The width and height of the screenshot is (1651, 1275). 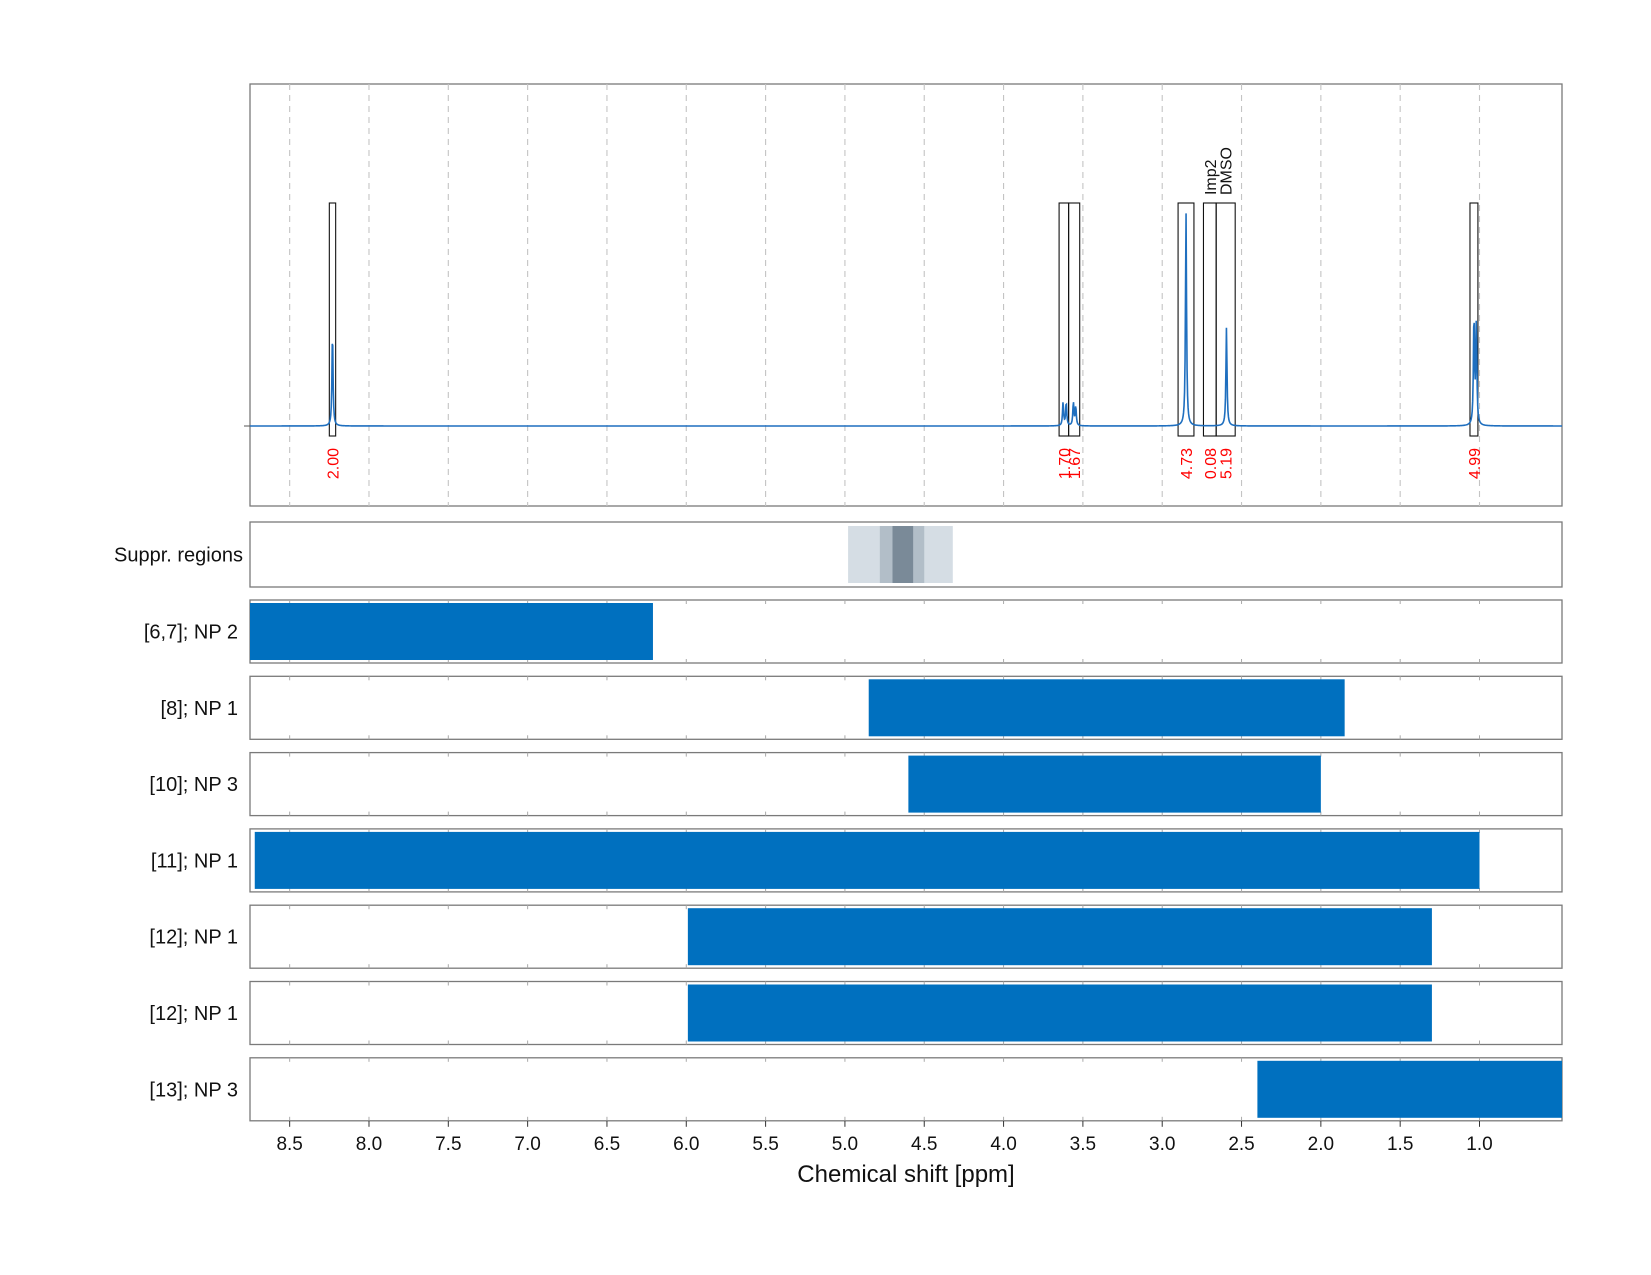 I want to click on row-label: [8]; NP 1, so click(x=199, y=709).